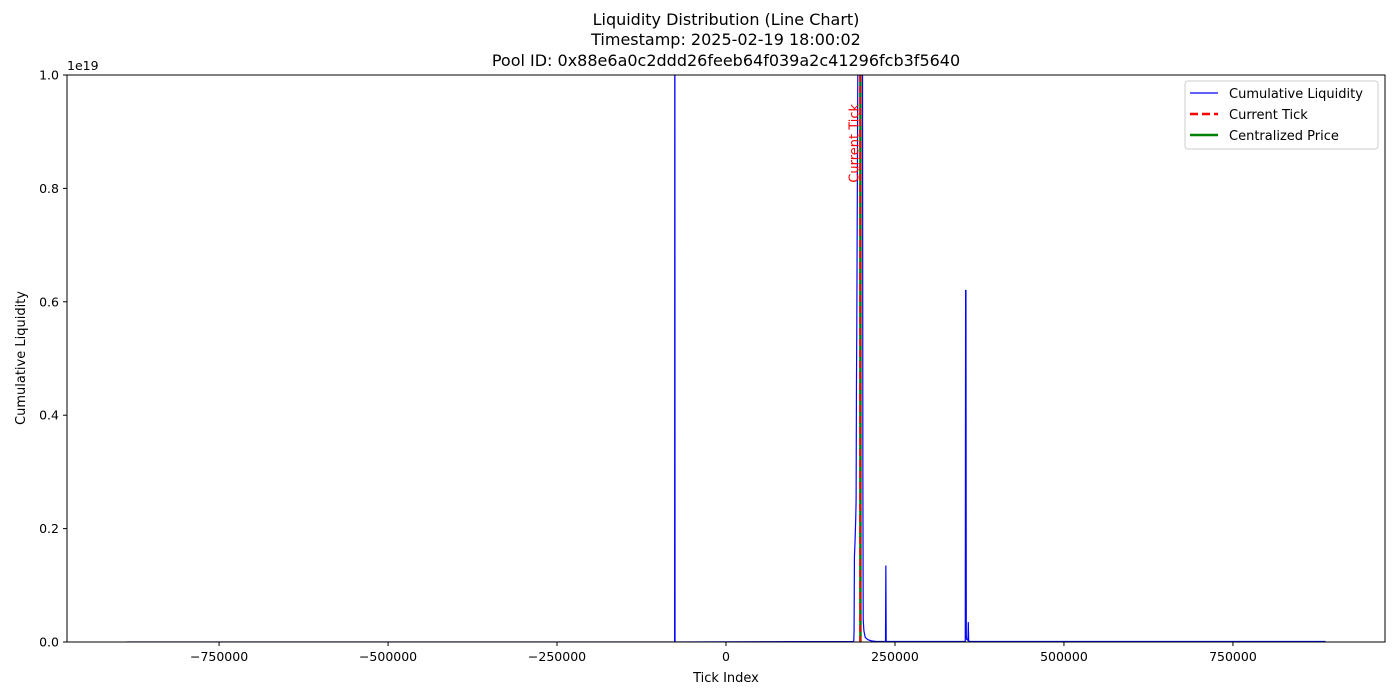 Image resolution: width=1400 pixels, height=700 pixels. Describe the element at coordinates (726, 656) in the screenshot. I see `x-tick-label: 0` at that location.